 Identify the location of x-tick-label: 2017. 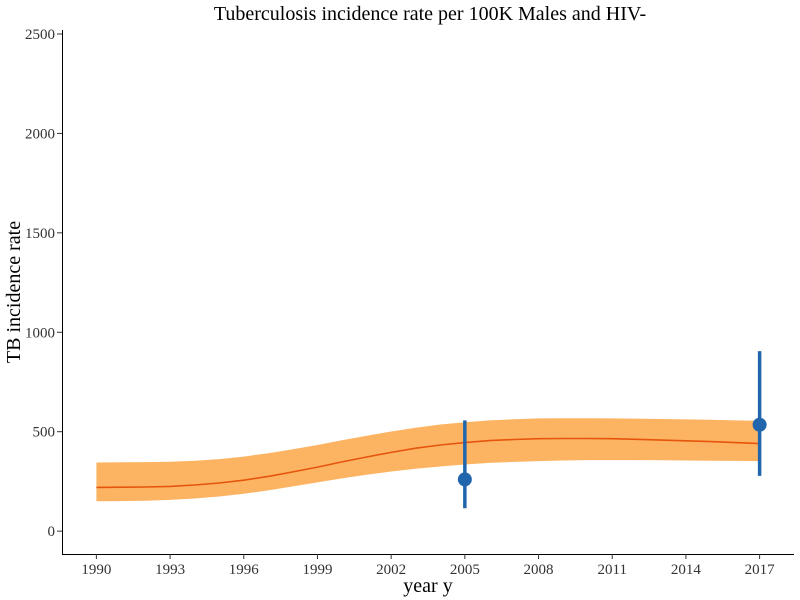
(760, 570).